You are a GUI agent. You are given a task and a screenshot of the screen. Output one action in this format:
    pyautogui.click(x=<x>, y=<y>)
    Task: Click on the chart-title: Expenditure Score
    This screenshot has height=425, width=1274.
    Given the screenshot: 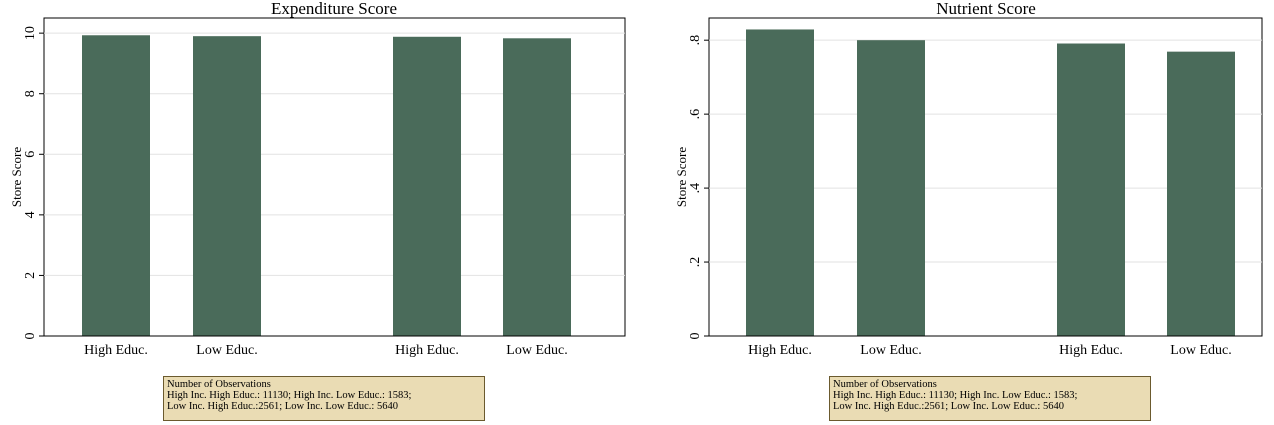 What is the action you would take?
    pyautogui.click(x=334, y=9)
    